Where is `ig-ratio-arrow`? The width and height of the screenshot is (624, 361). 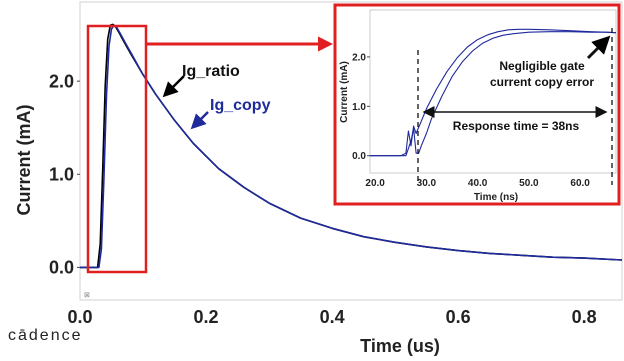 ig-ratio-arrow is located at coordinates (173, 86).